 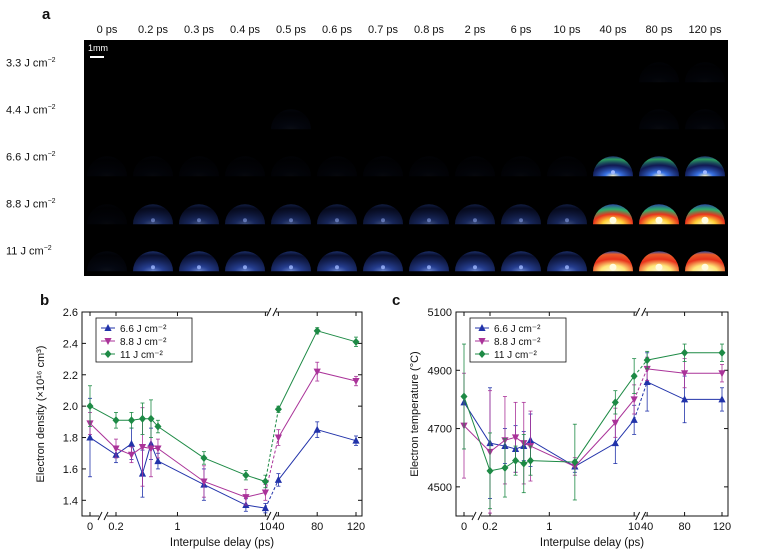 What do you see at coordinates (440, 371) in the screenshot?
I see `y-tick-label: 4900` at bounding box center [440, 371].